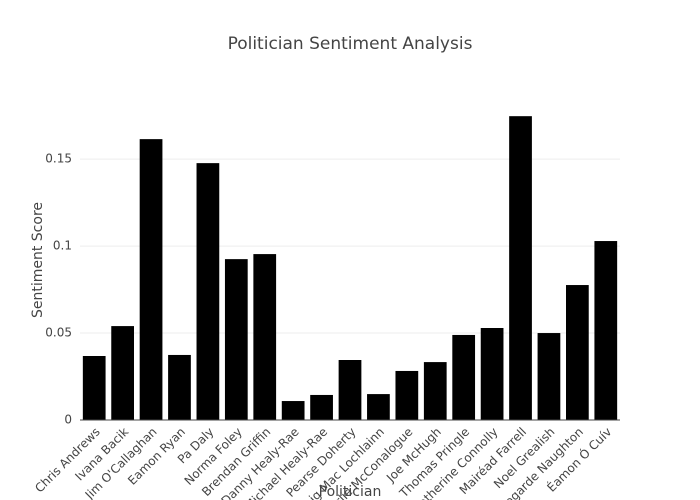 The height and width of the screenshot is (500, 700). I want to click on y-tick-label: 0.15, so click(58, 159).